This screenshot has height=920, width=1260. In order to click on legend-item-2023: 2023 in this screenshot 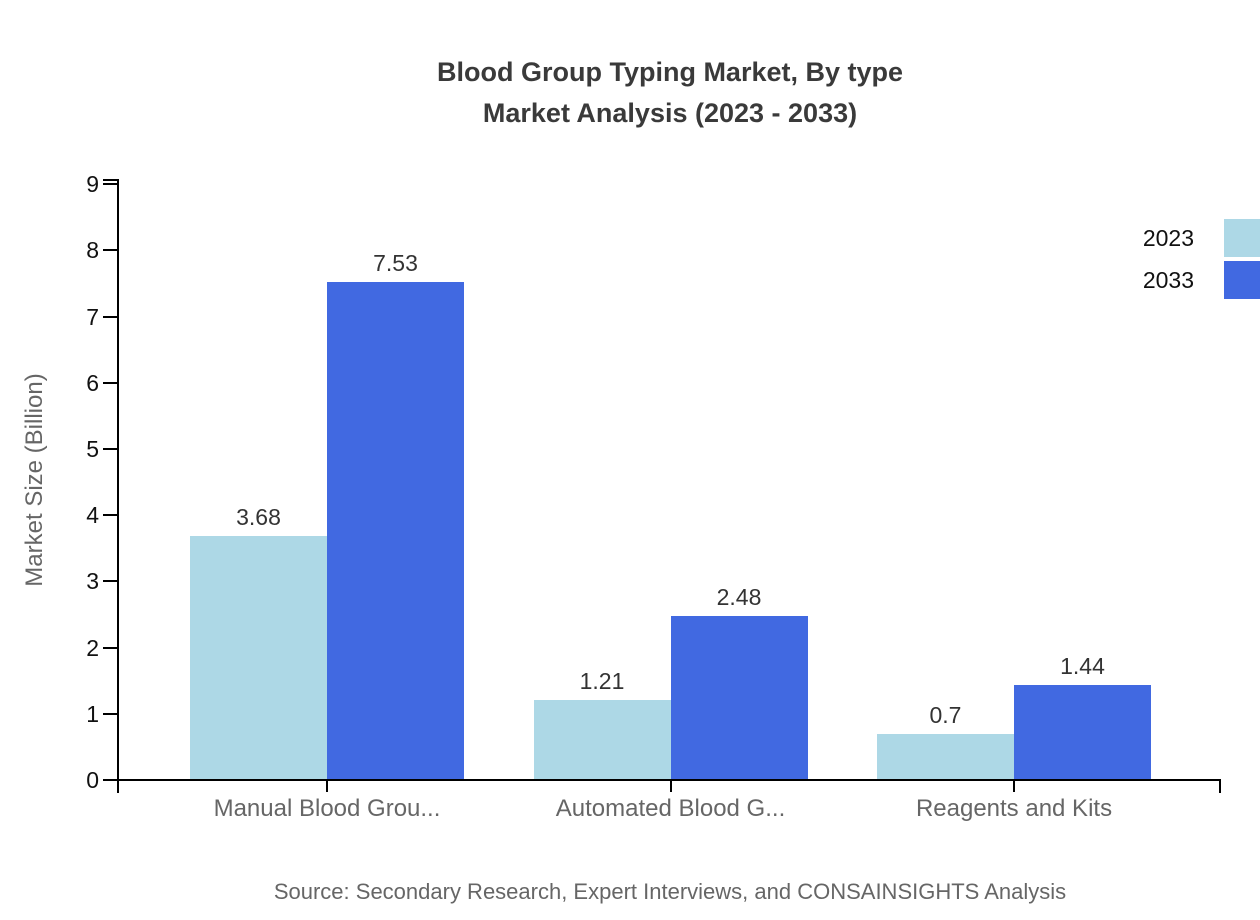, I will do `click(1201, 238)`.